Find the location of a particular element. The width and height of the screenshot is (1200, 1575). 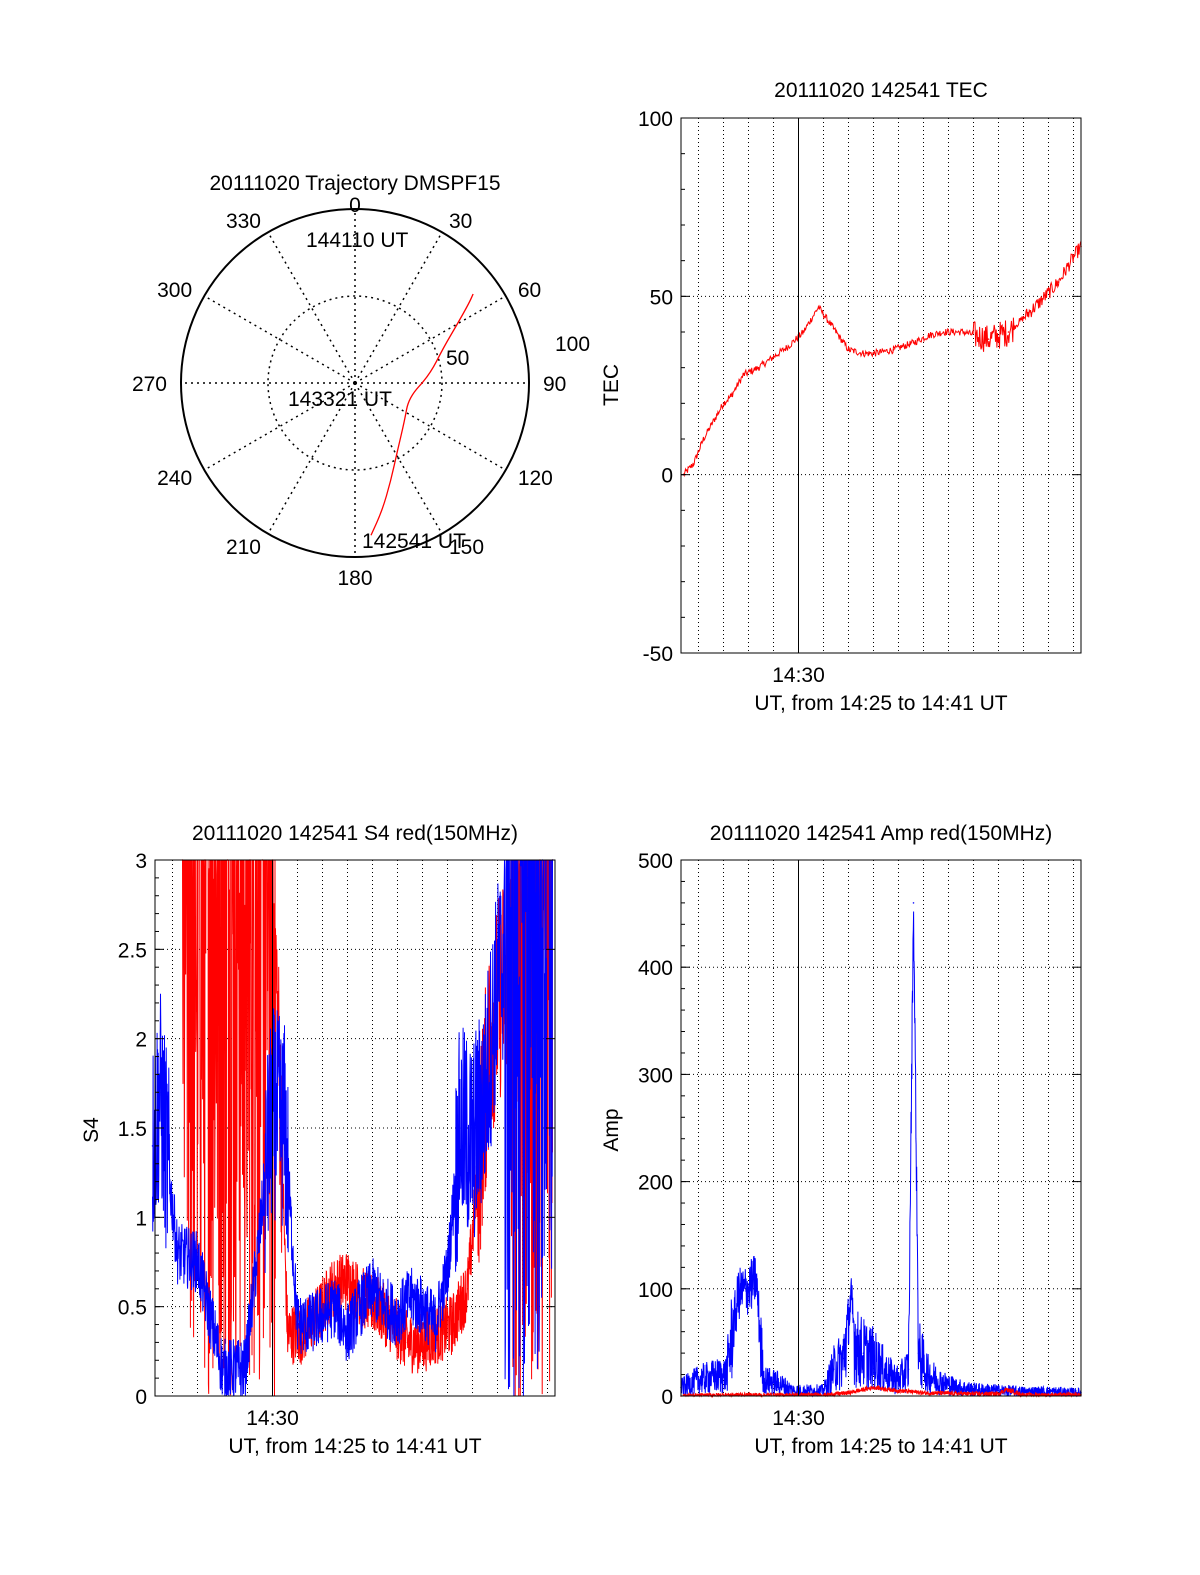

y-tick-label: 400 is located at coordinates (655, 968).